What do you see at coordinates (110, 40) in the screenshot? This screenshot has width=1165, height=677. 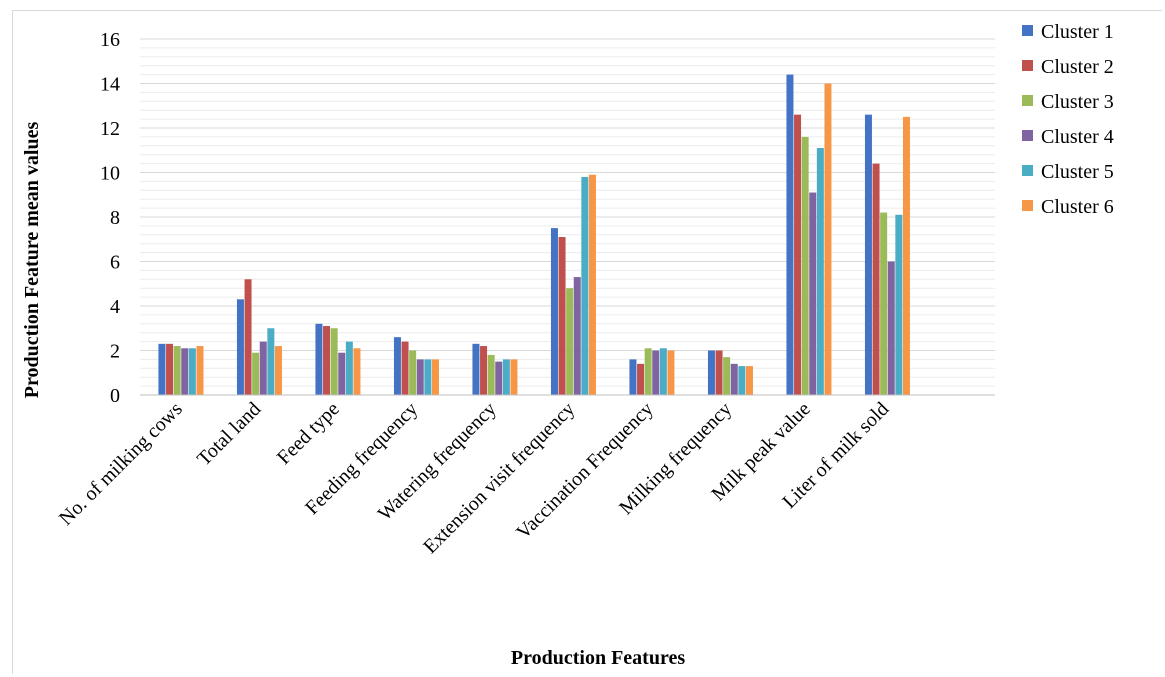 I see `y-tick-label: 16` at bounding box center [110, 40].